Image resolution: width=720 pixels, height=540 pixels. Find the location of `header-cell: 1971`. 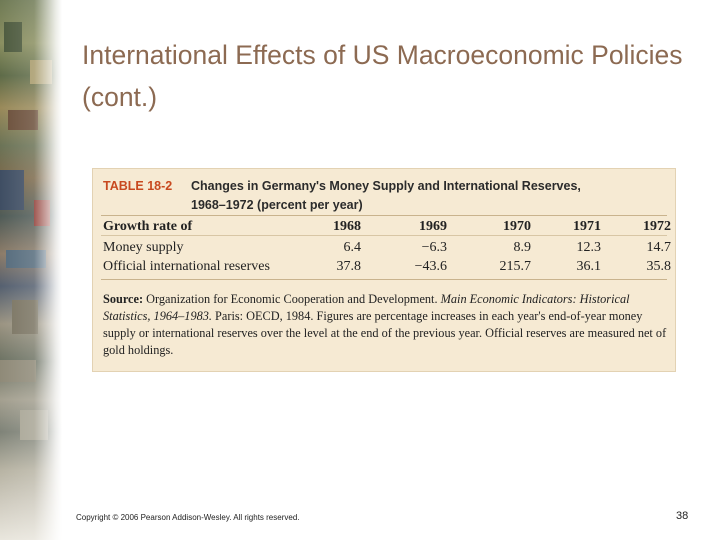

header-cell: 1971 is located at coordinates (587, 226).